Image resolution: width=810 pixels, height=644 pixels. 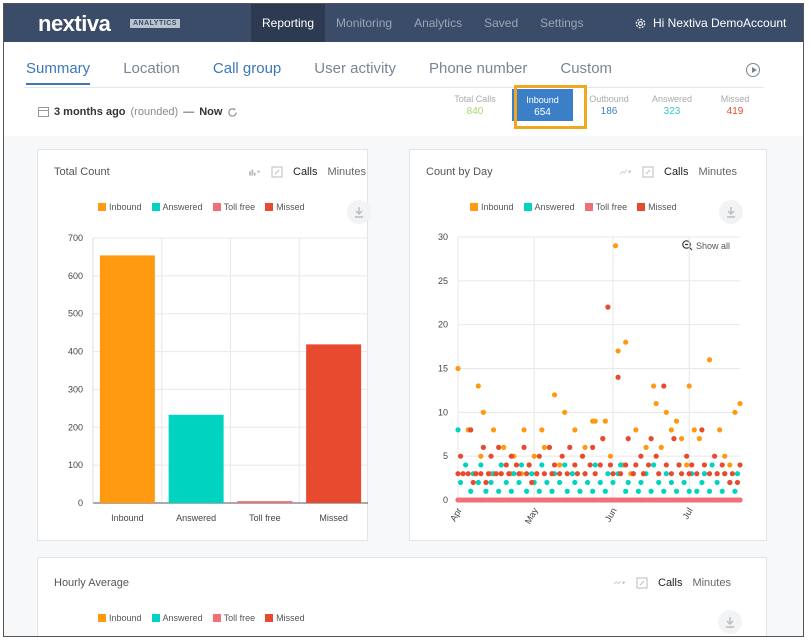 What do you see at coordinates (232, 112) in the screenshot?
I see `refresh-icon` at bounding box center [232, 112].